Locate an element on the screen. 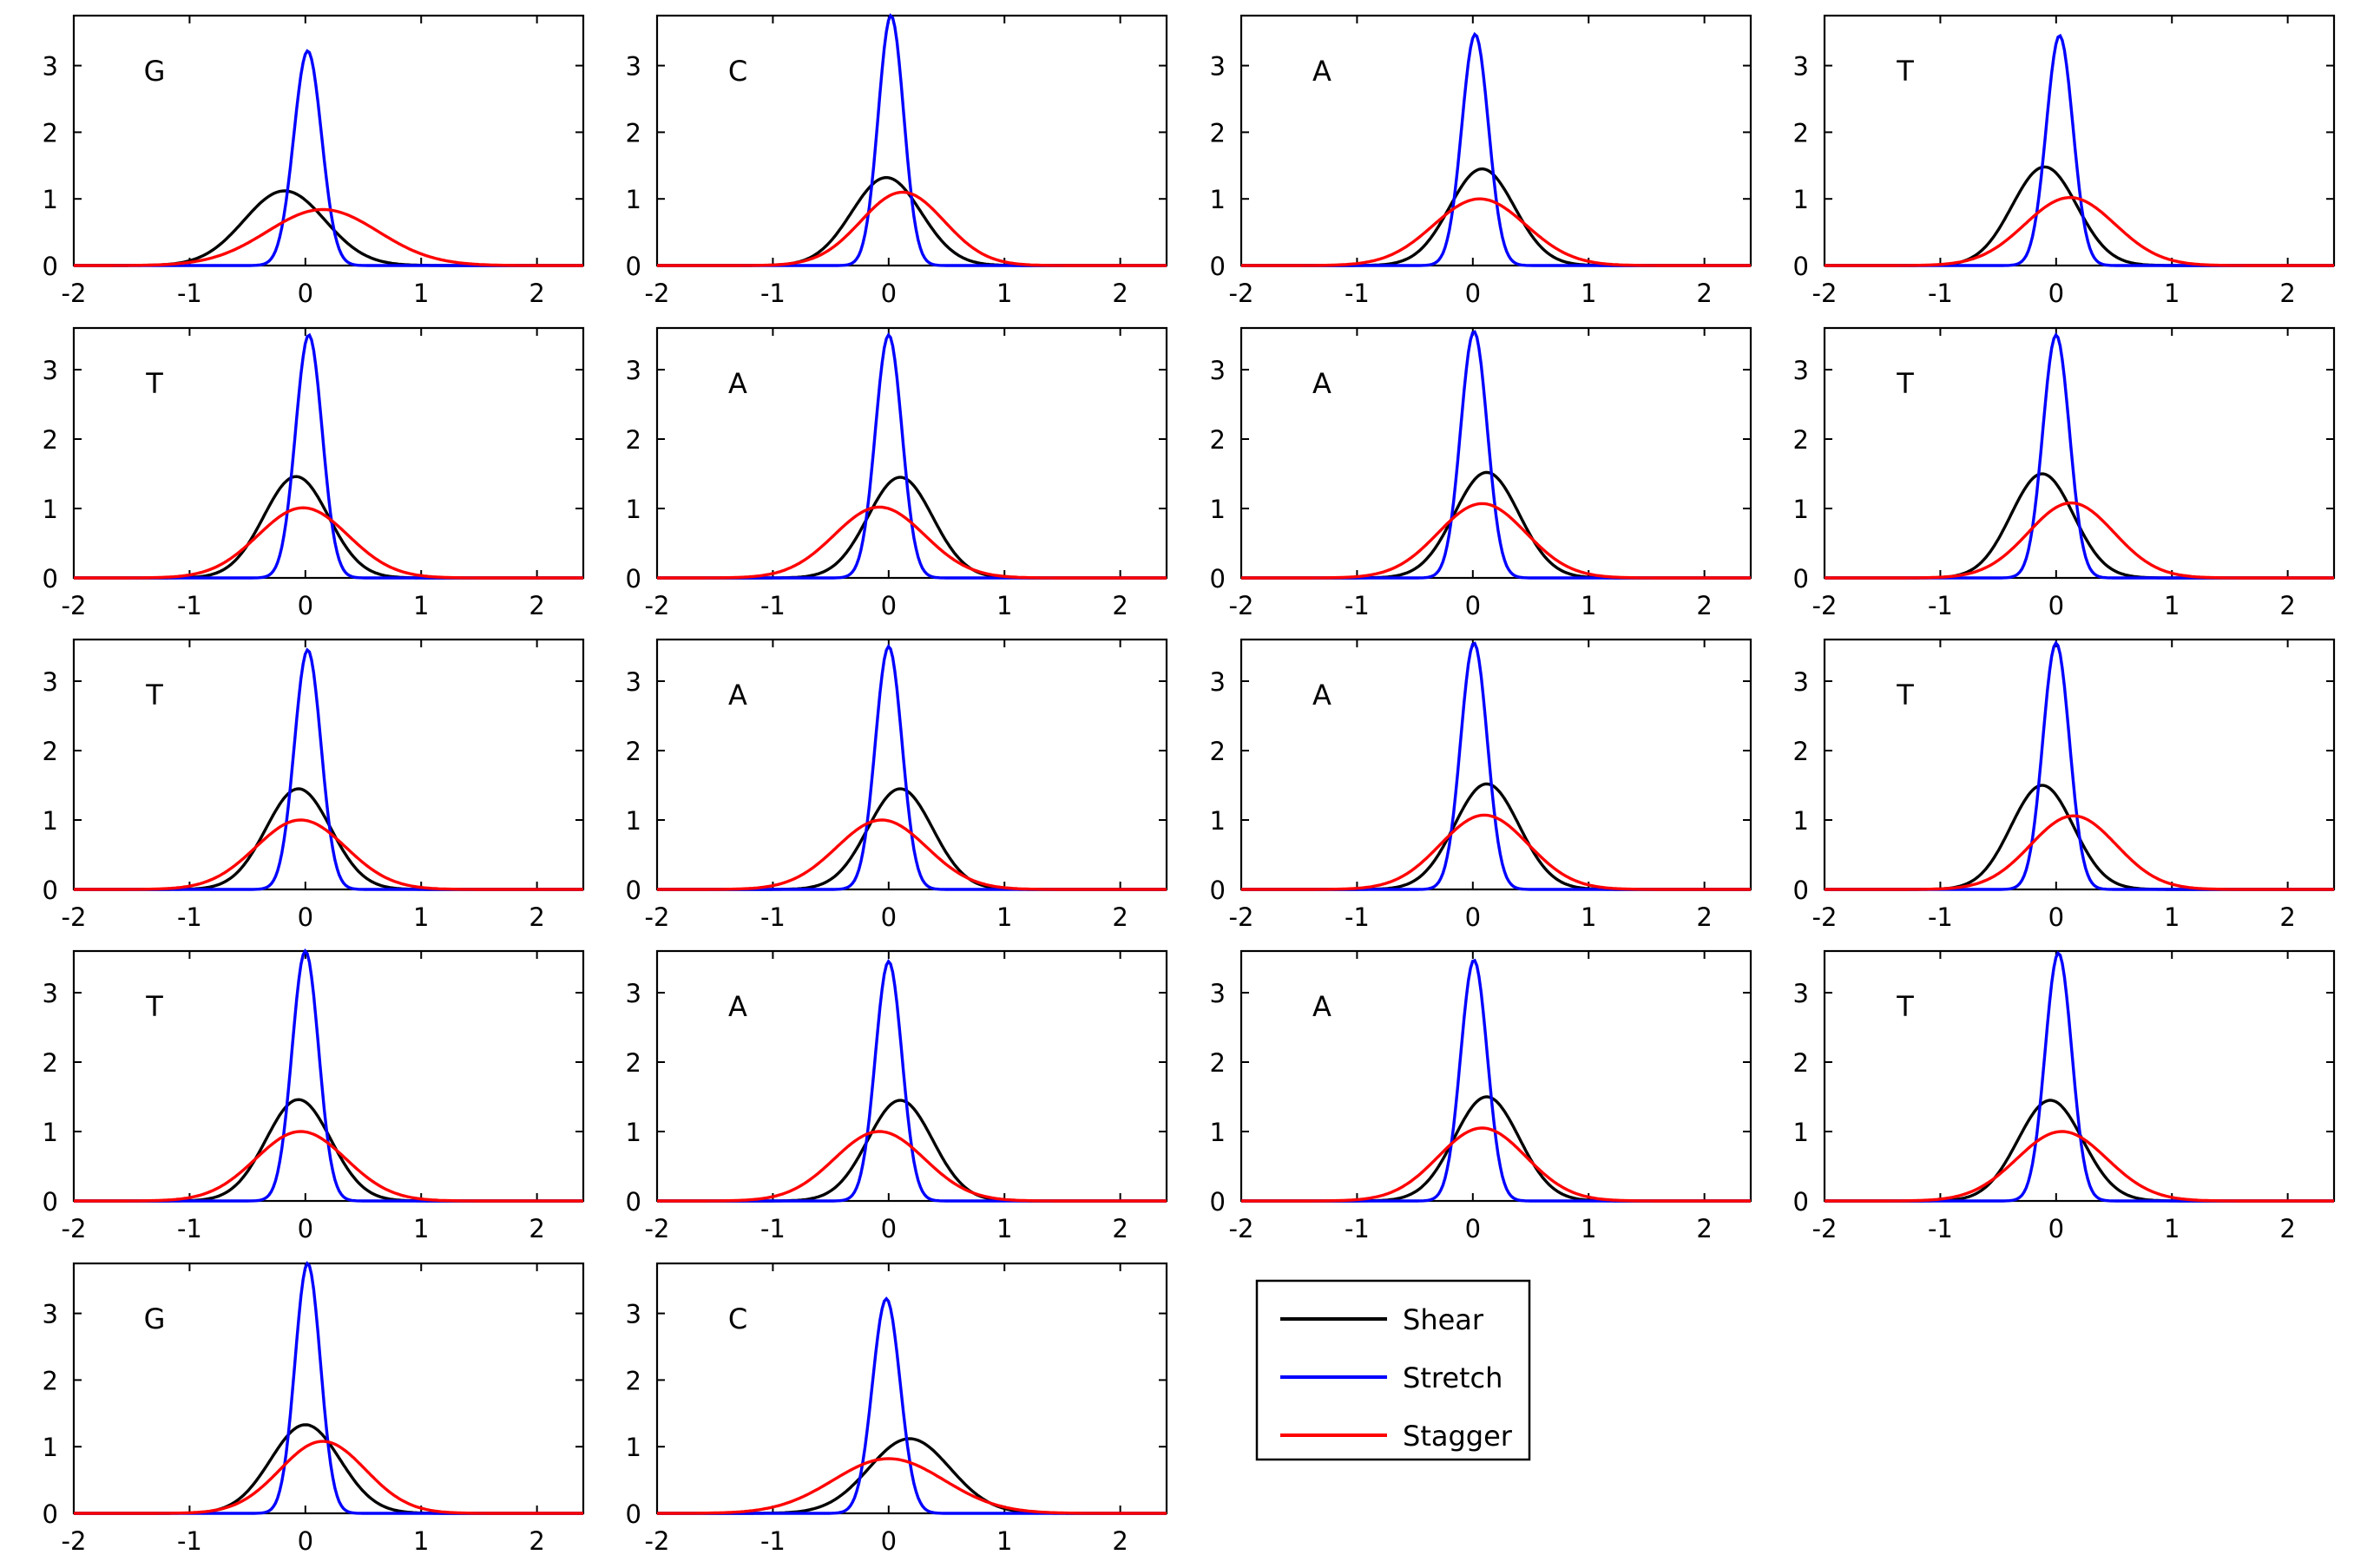 The height and width of the screenshot is (1568, 2354). panel-4: -2 -1 0 1 2 0 1 2 3 T is located at coordinates (2065, 161).